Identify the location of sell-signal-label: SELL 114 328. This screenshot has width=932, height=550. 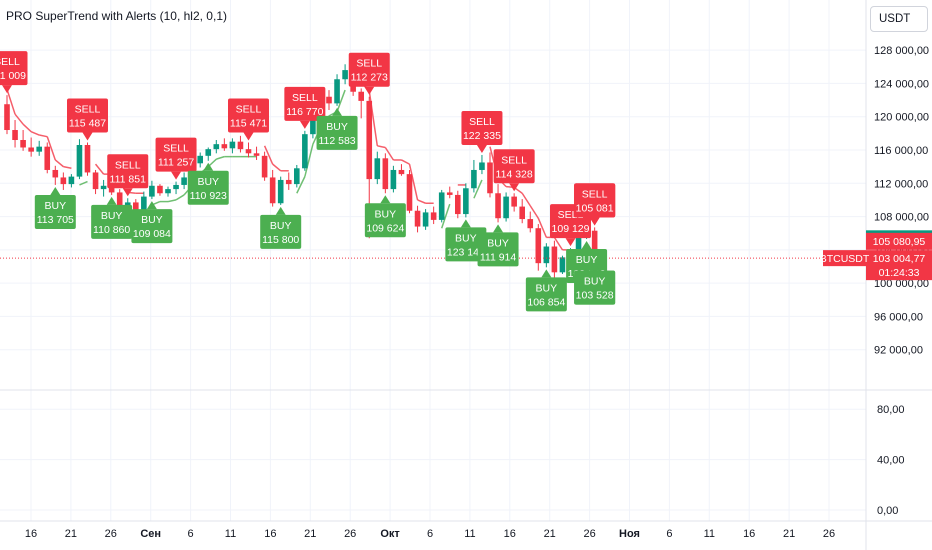
(514, 170).